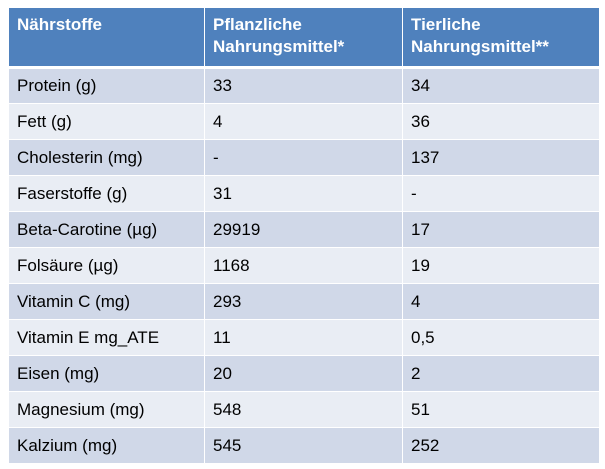  Describe the element at coordinates (106, 157) in the screenshot. I see `nutrient-name: Cholesterin (mg)` at that location.